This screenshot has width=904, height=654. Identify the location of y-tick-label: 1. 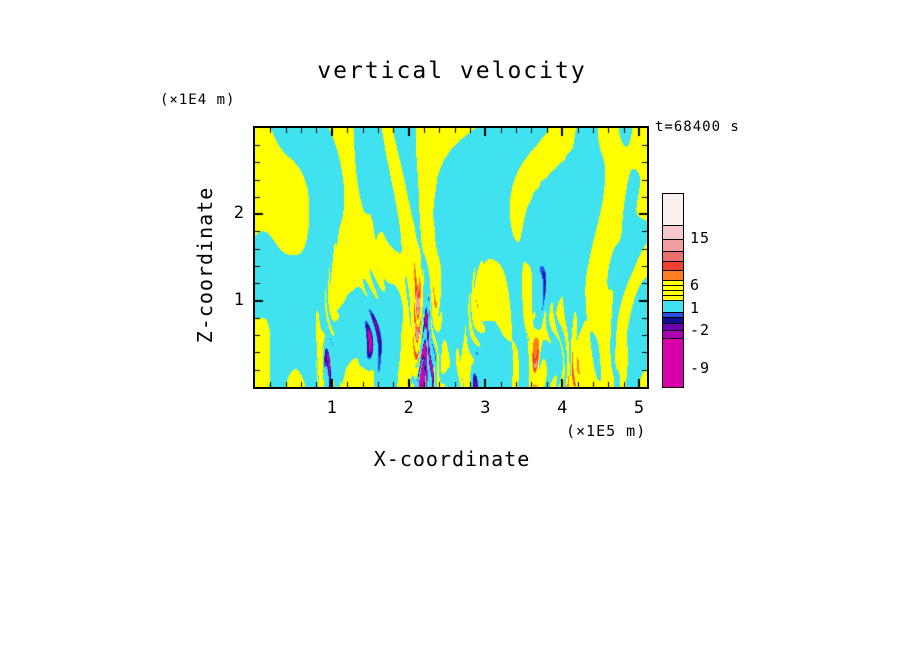
(238, 299).